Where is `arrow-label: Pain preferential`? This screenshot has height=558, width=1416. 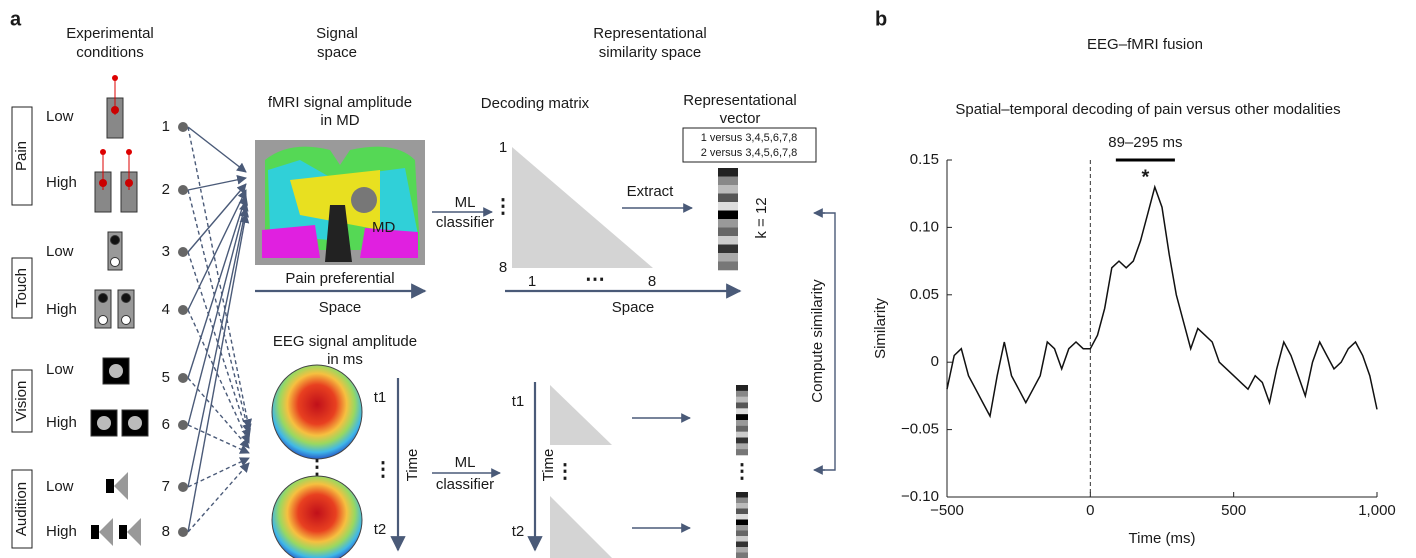
arrow-label: Pain preferential is located at coordinates (339, 278).